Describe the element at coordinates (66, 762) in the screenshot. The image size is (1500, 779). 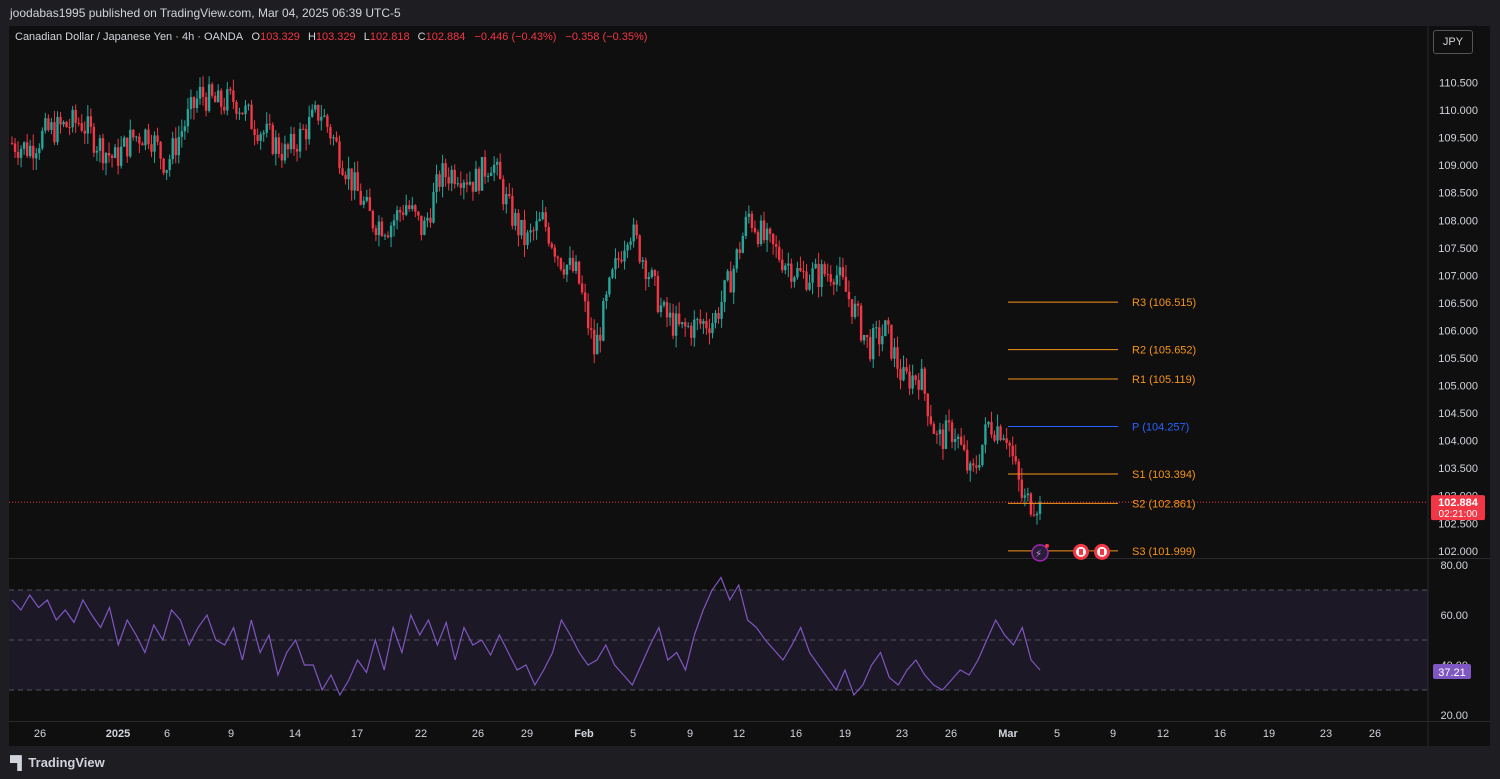
I see `tradingview-brand: TradingView` at that location.